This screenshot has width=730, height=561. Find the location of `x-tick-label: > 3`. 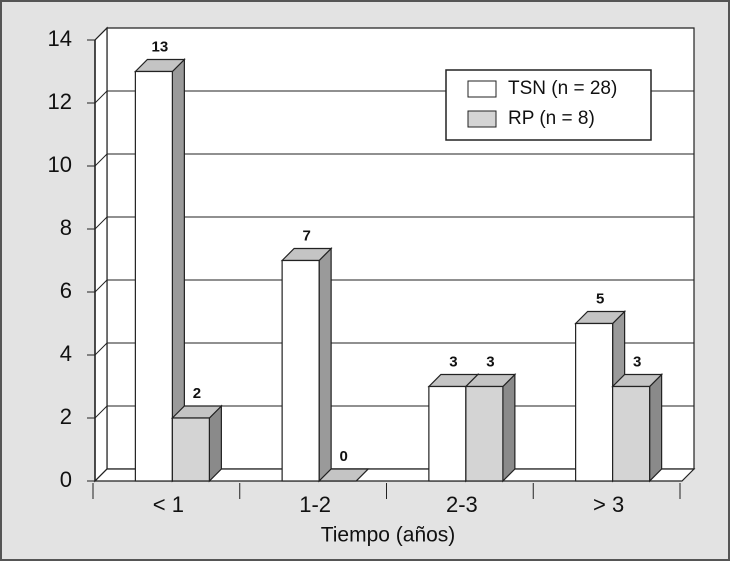

x-tick-label: > 3 is located at coordinates (608, 504).